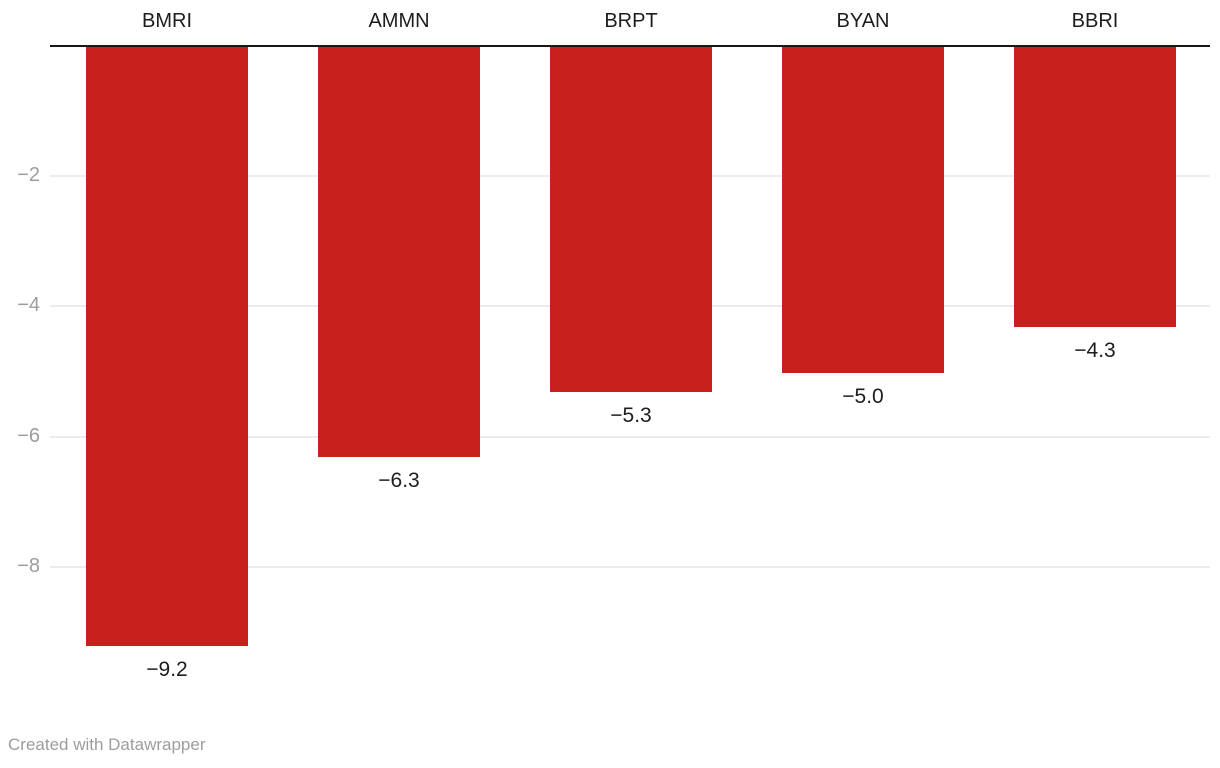 The image size is (1220, 768). Describe the element at coordinates (399, 481) in the screenshot. I see `value-label-ammn: −6.3` at that location.